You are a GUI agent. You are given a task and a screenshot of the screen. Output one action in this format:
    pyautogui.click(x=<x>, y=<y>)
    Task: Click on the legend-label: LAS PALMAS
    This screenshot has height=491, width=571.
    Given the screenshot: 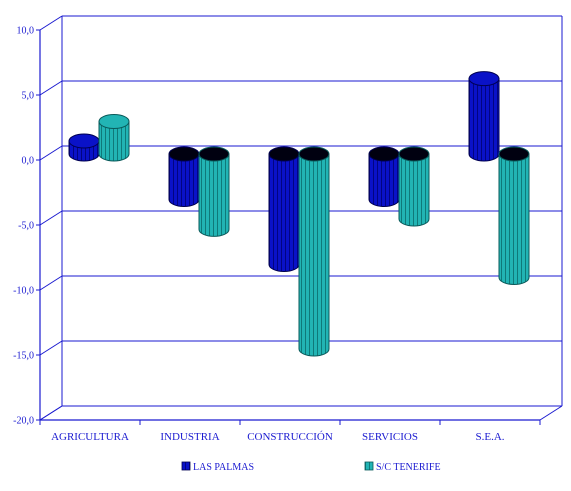 What is the action you would take?
    pyautogui.click(x=223, y=467)
    